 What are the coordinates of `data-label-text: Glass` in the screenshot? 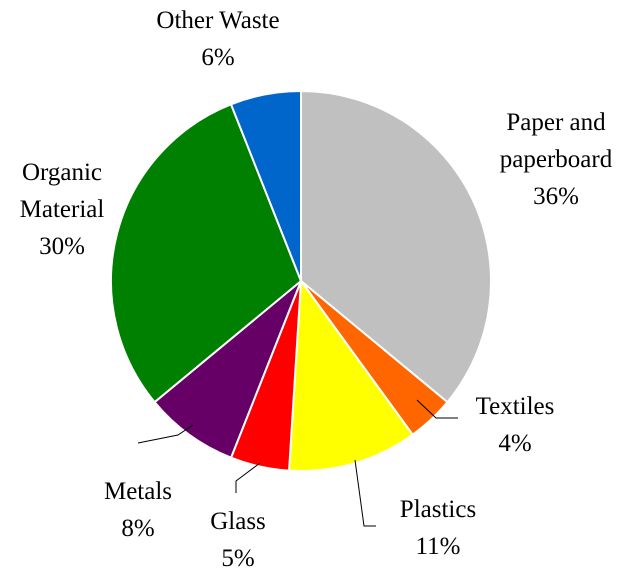 It's located at (238, 521).